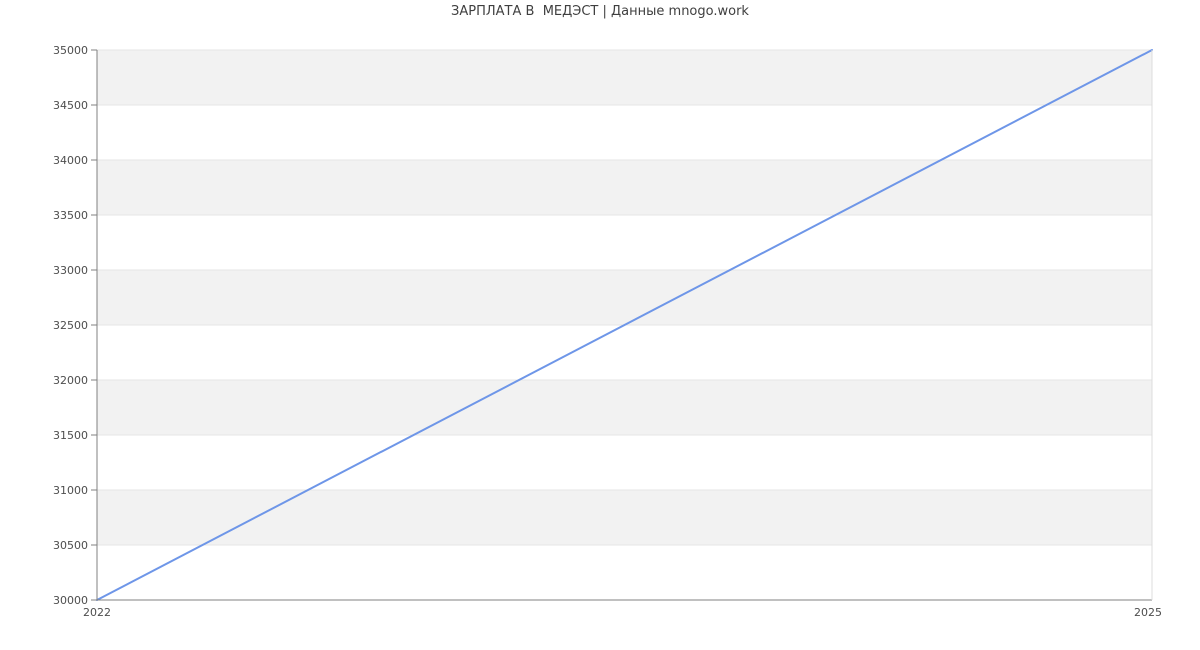 The image size is (1200, 650). I want to click on y-tick-label: 32000, so click(70, 380).